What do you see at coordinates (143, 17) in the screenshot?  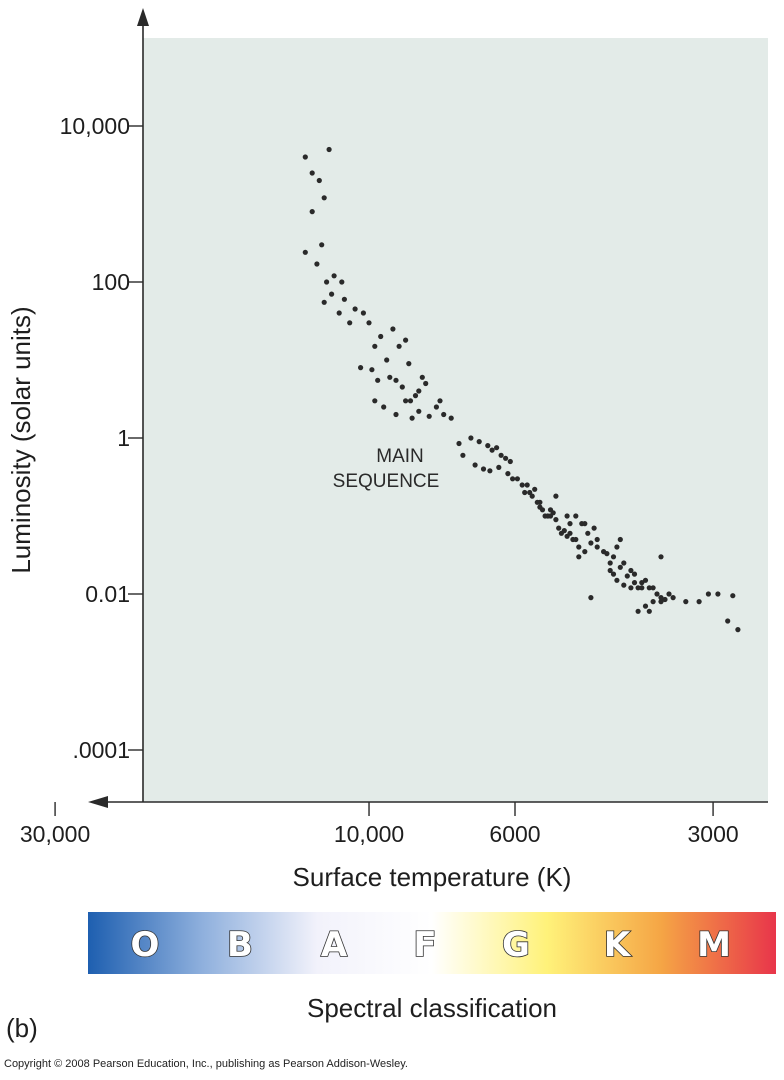 I see `y-axis-arrowhead` at bounding box center [143, 17].